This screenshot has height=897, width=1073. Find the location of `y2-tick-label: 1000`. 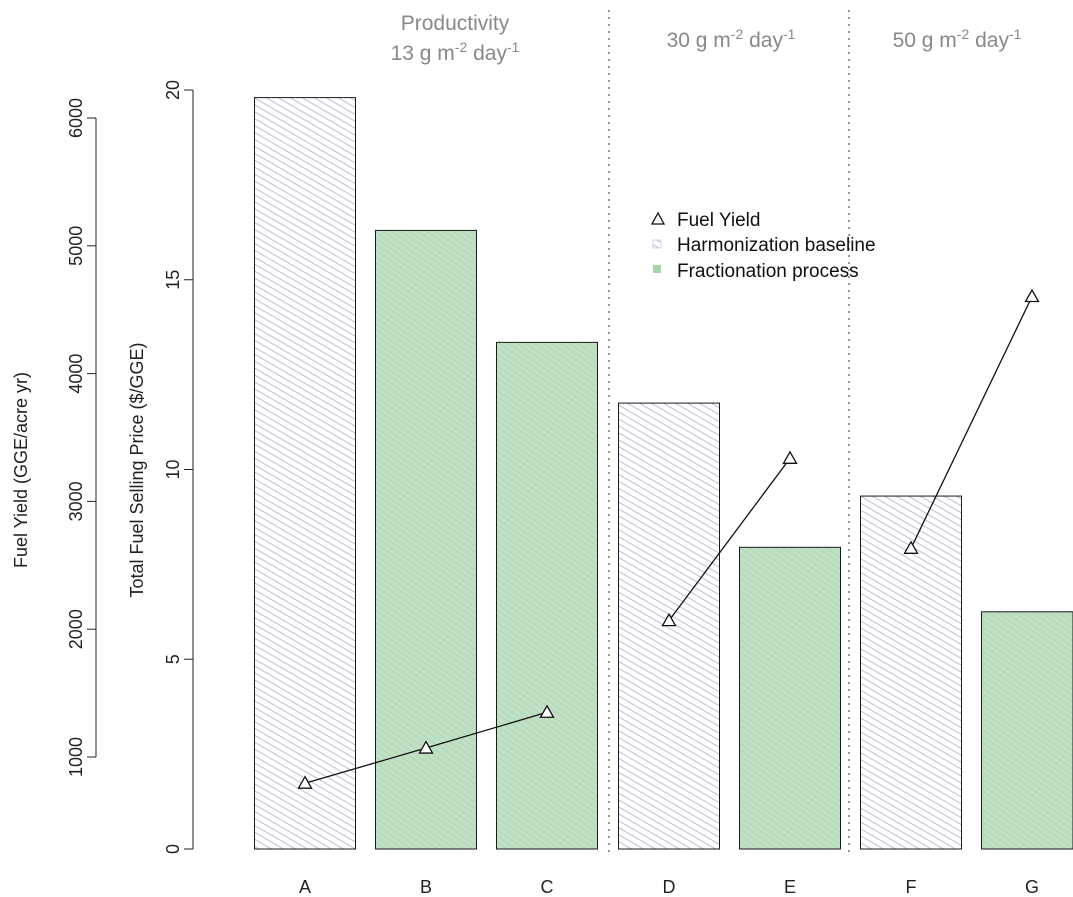

y2-tick-label: 1000 is located at coordinates (76, 757).